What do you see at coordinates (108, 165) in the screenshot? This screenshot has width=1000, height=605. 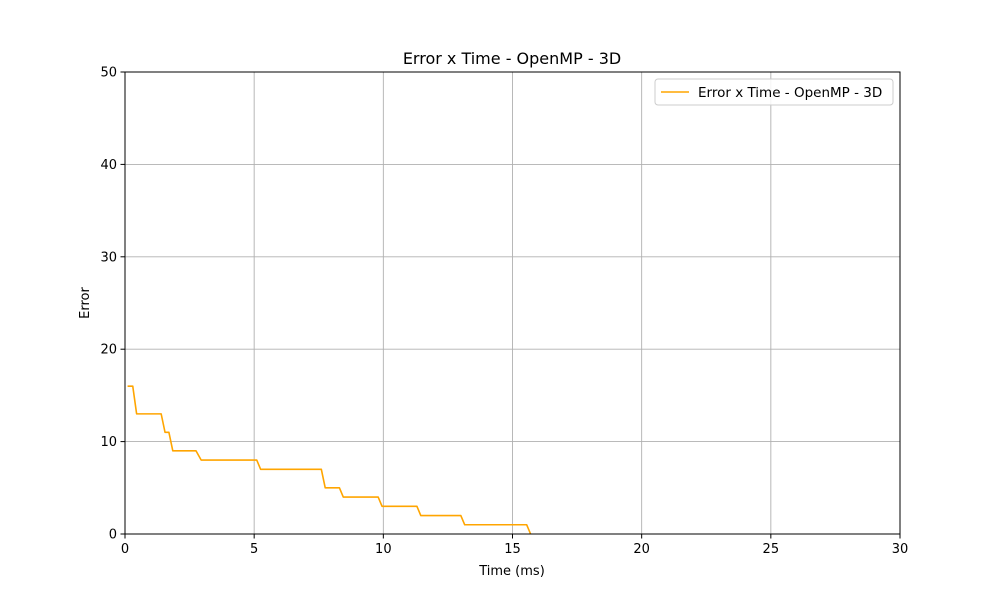 I see `y-tick-label: 40` at bounding box center [108, 165].